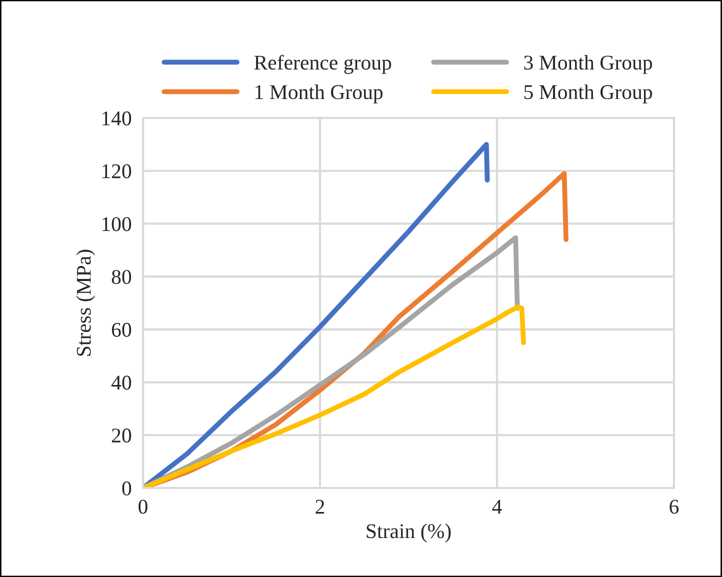  I want to click on y-tick-label: 100, so click(117, 224).